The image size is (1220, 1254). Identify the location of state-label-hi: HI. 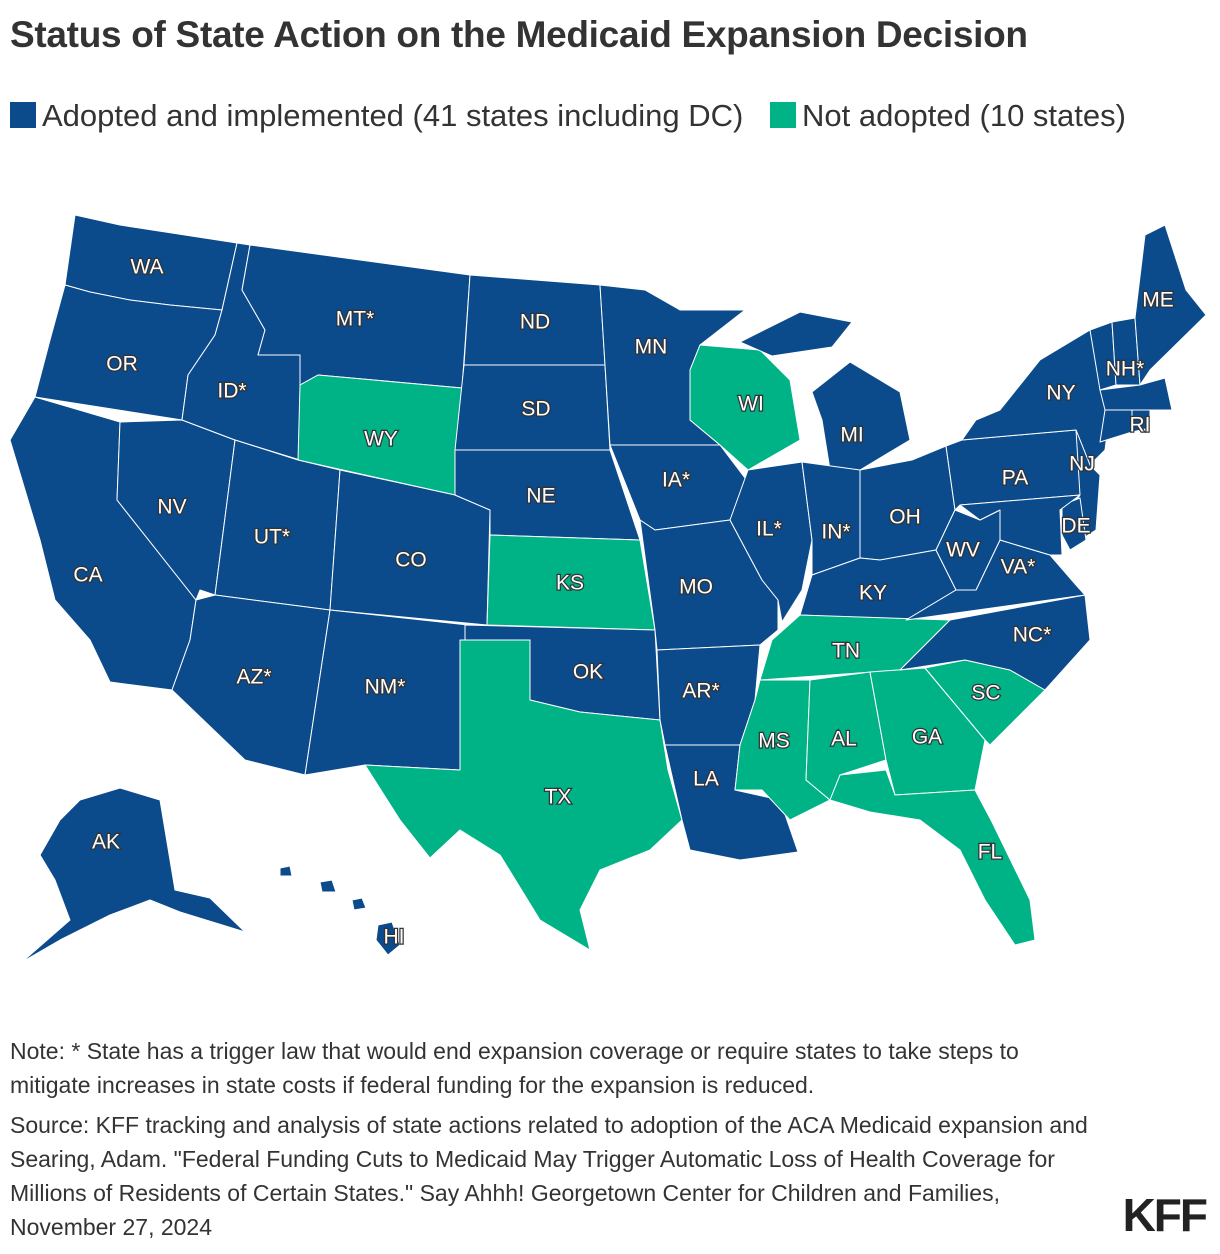
(394, 937).